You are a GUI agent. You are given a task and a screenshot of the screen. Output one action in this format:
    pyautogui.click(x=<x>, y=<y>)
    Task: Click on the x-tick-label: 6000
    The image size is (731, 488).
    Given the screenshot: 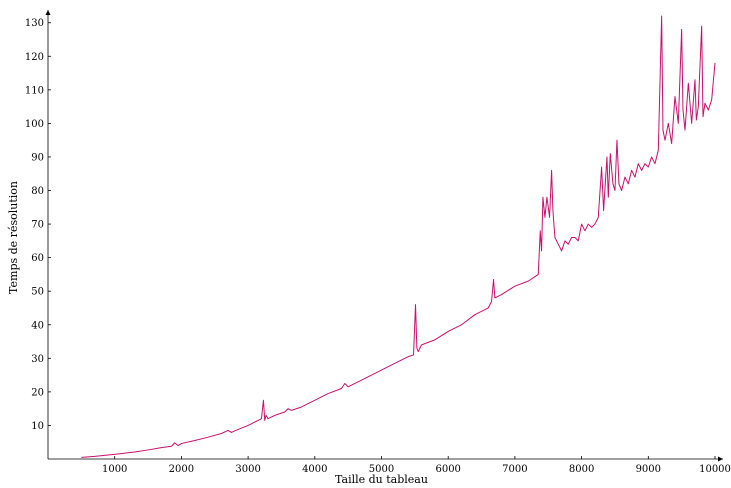 What is the action you would take?
    pyautogui.click(x=447, y=469)
    